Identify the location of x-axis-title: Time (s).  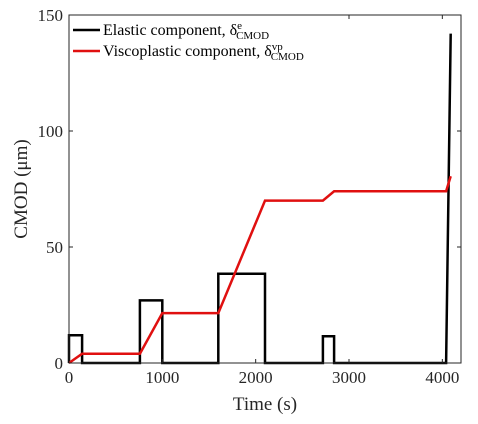
(265, 404).